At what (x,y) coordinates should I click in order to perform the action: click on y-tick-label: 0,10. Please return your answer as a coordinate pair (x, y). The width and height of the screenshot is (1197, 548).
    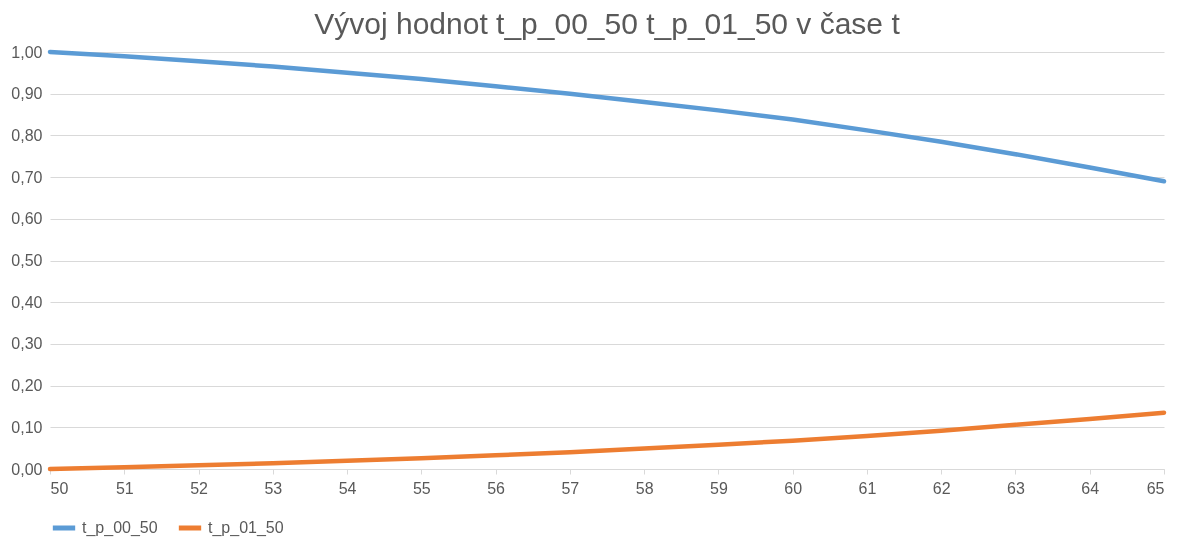
    Looking at the image, I should click on (27, 427).